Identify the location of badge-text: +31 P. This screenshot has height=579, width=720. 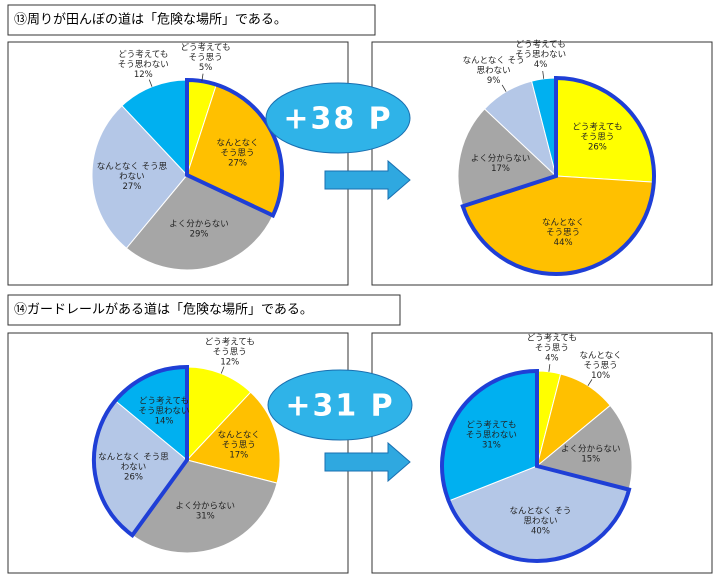
(339, 406).